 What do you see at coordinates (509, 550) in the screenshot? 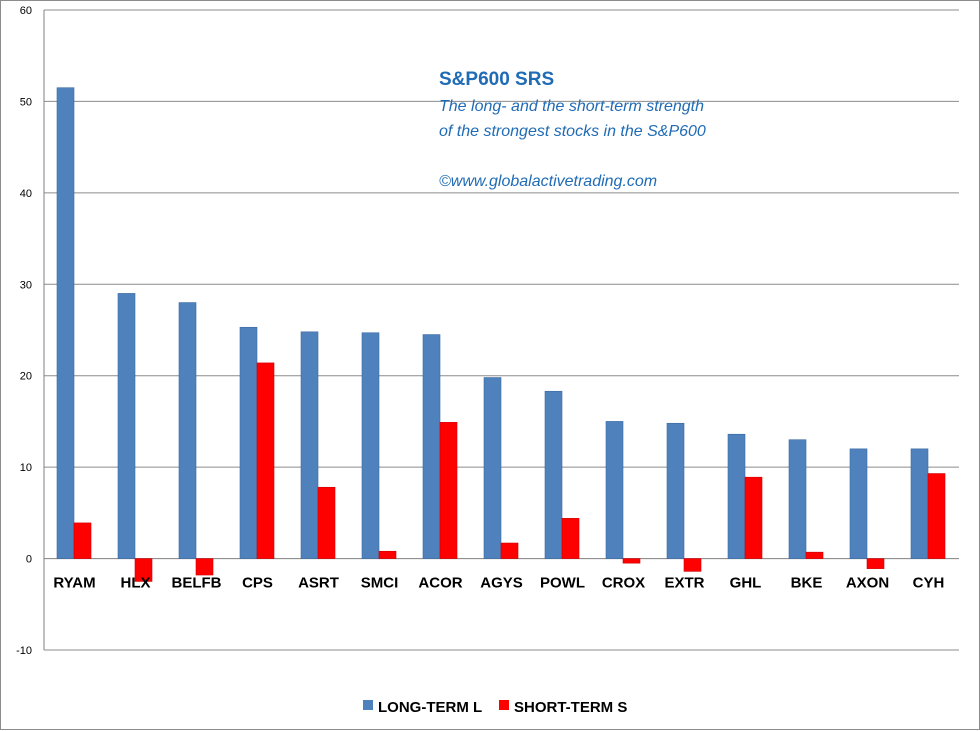
I see `bar-short-term-agys` at bounding box center [509, 550].